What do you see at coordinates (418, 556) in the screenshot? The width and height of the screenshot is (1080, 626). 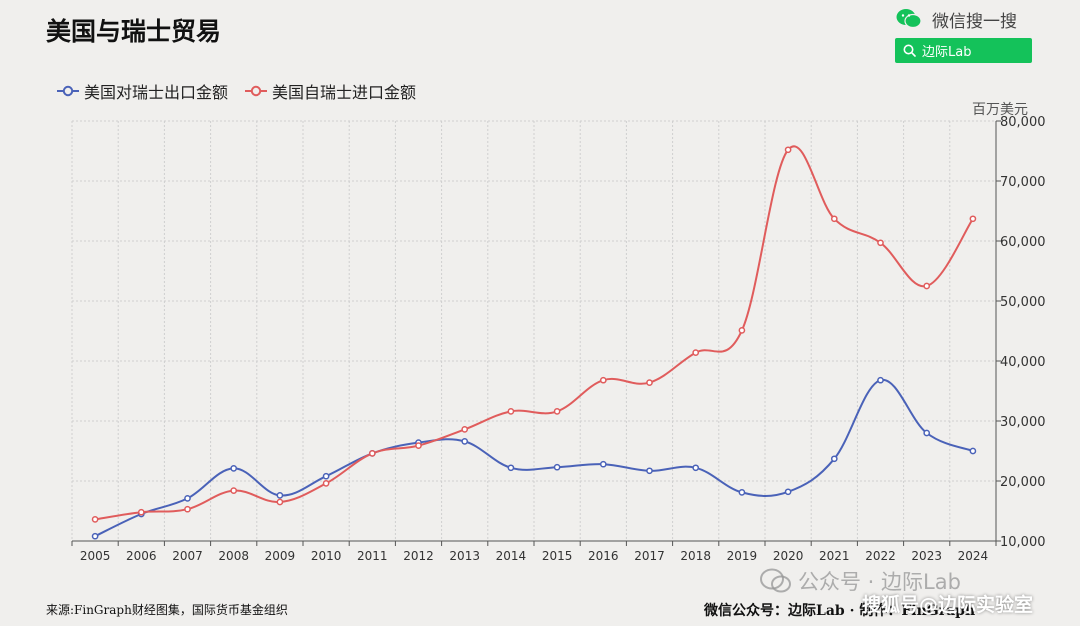 I see `x-tick-label: 2012` at bounding box center [418, 556].